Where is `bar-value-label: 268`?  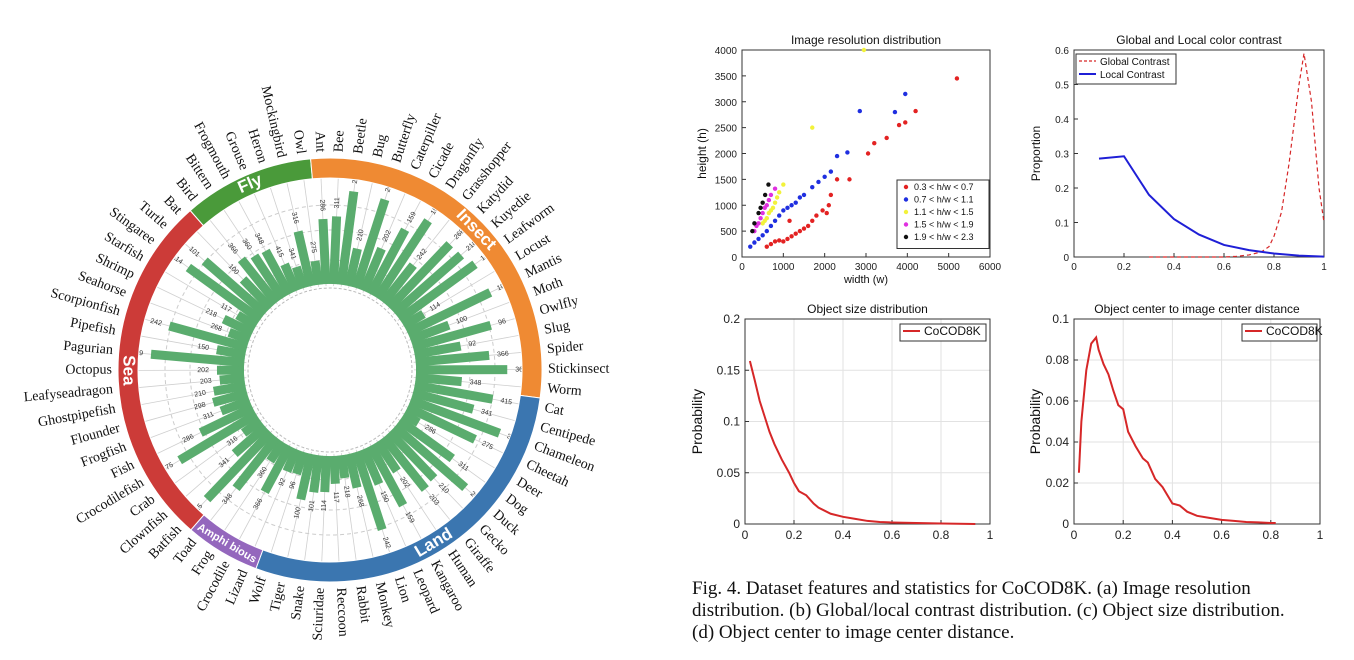
bar-value-label: 268 is located at coordinates (359, 501).